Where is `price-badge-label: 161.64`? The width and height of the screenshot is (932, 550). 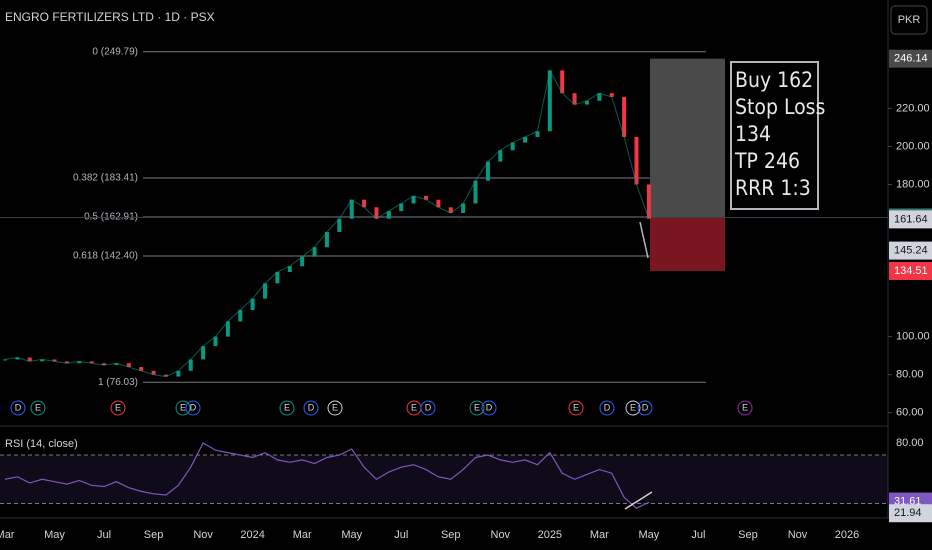 price-badge-label: 161.64 is located at coordinates (911, 219).